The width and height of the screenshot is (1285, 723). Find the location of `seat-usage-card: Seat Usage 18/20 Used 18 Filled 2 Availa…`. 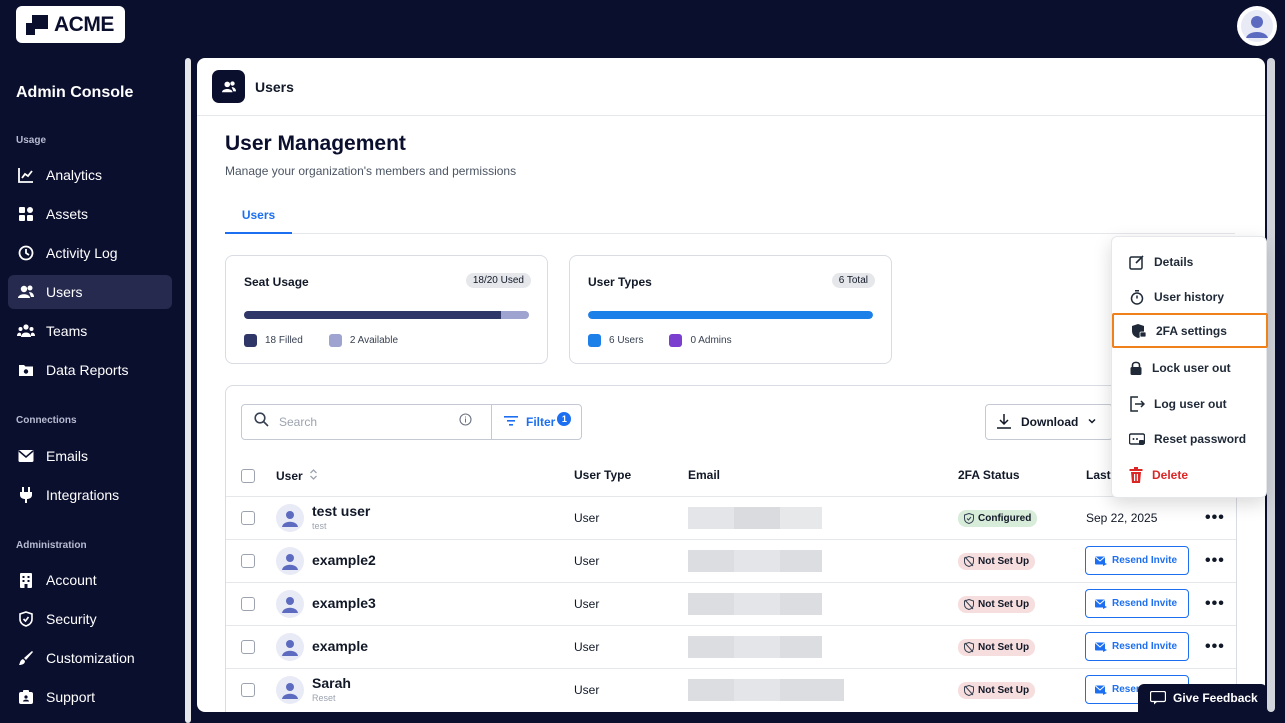

seat-usage-card: Seat Usage 18/20 Used 18 Filled 2 Availa… is located at coordinates (386, 309).